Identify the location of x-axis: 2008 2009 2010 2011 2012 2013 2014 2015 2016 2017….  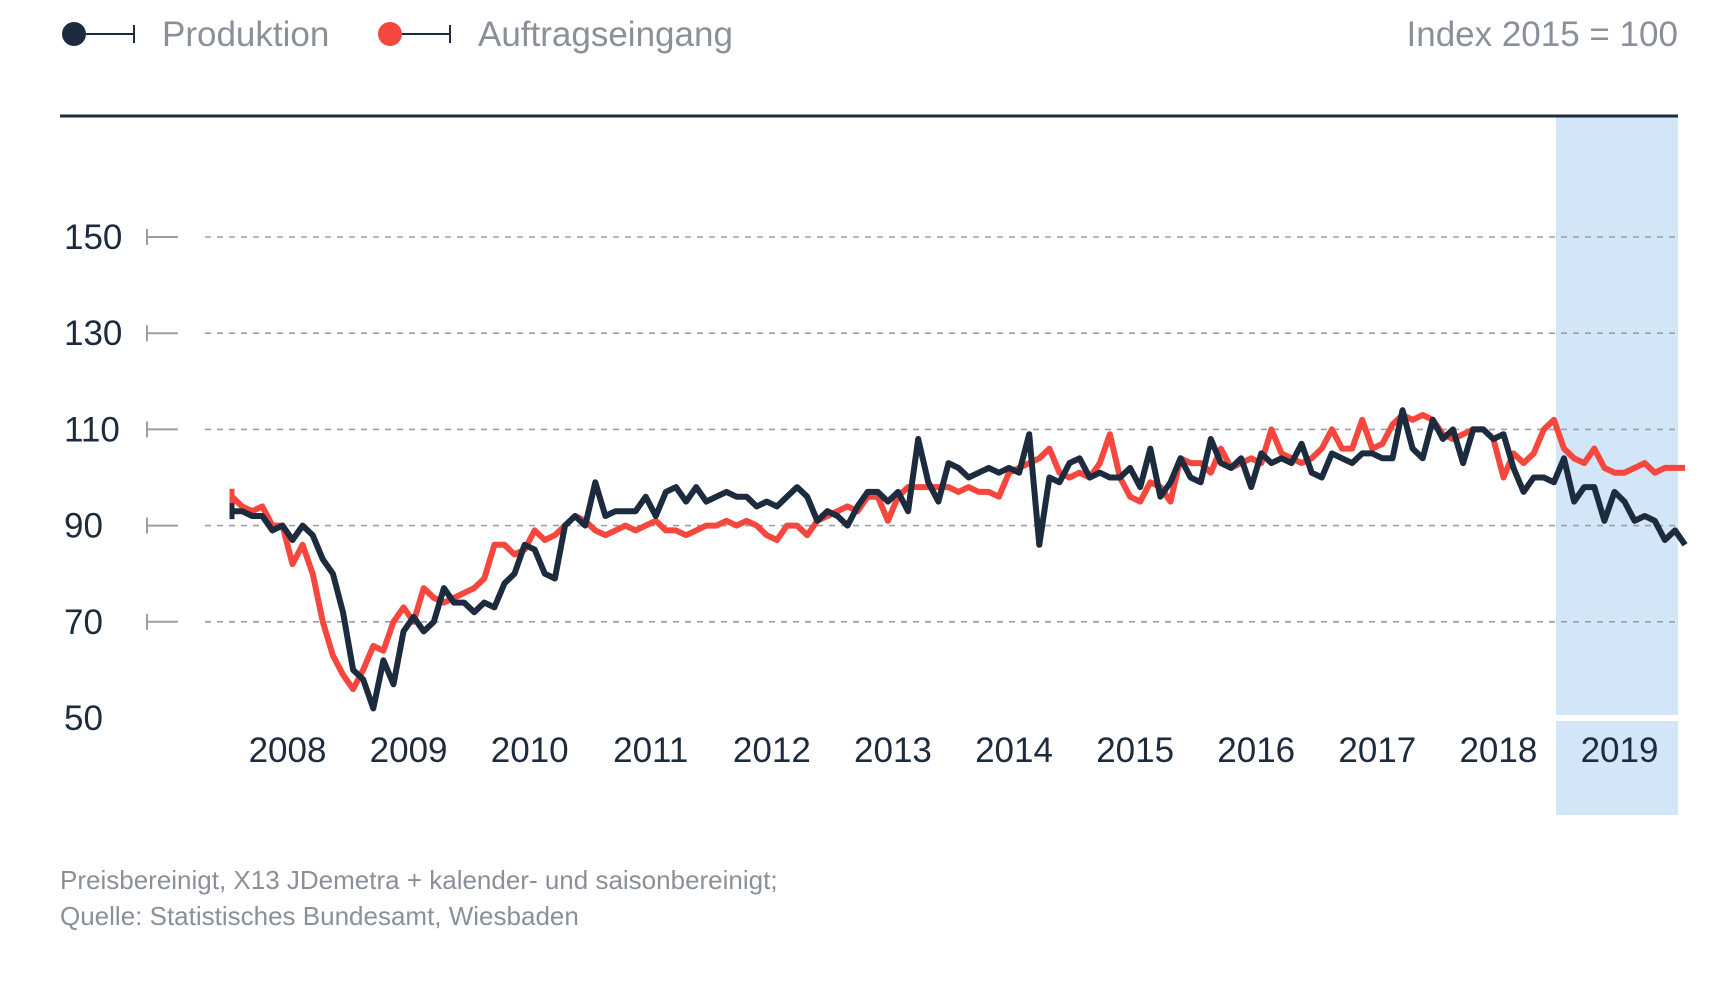
(954, 750).